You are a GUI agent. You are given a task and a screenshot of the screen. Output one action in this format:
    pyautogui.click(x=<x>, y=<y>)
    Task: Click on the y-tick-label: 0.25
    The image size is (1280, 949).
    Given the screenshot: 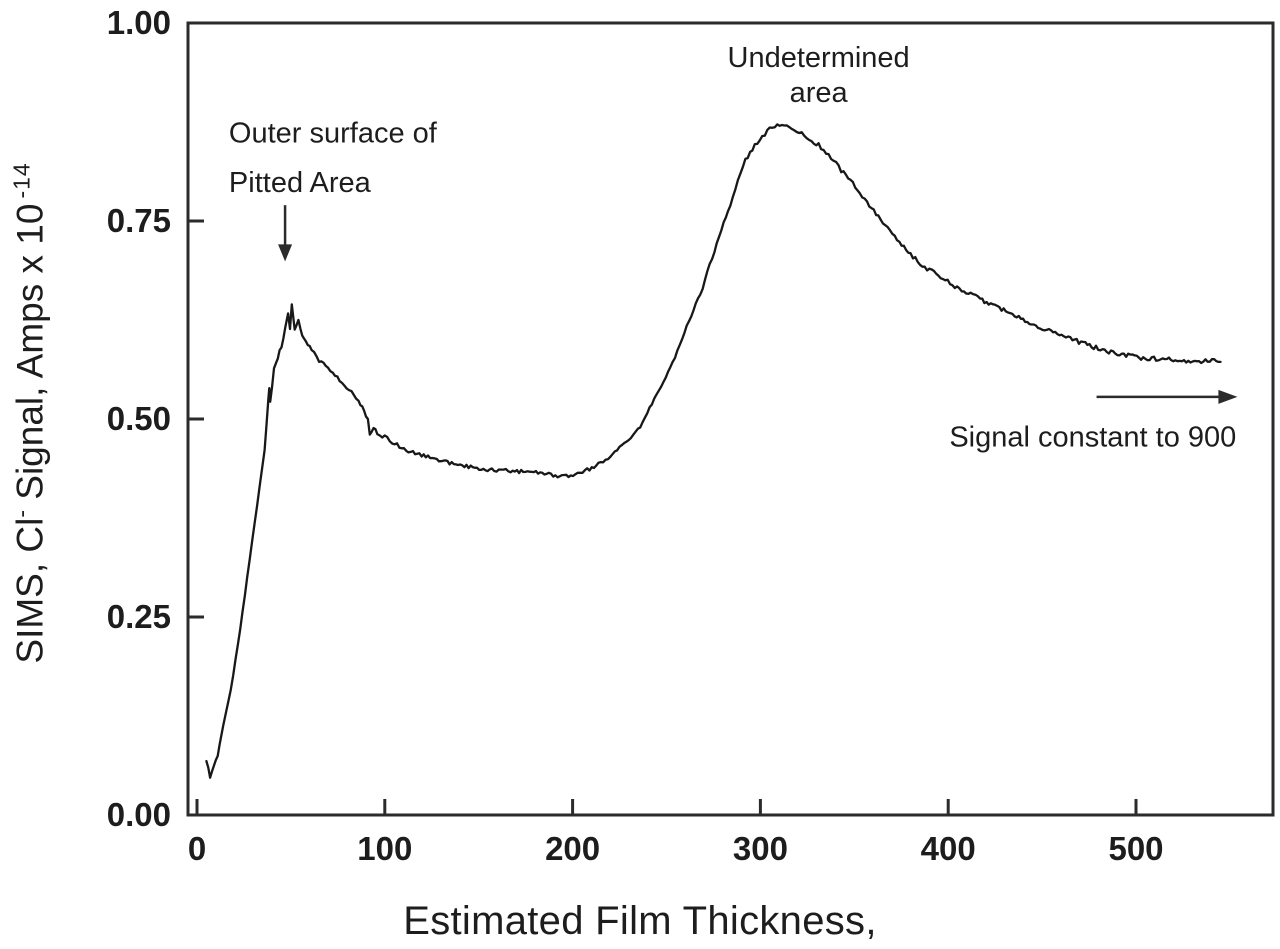 What is the action you would take?
    pyautogui.click(x=139, y=616)
    